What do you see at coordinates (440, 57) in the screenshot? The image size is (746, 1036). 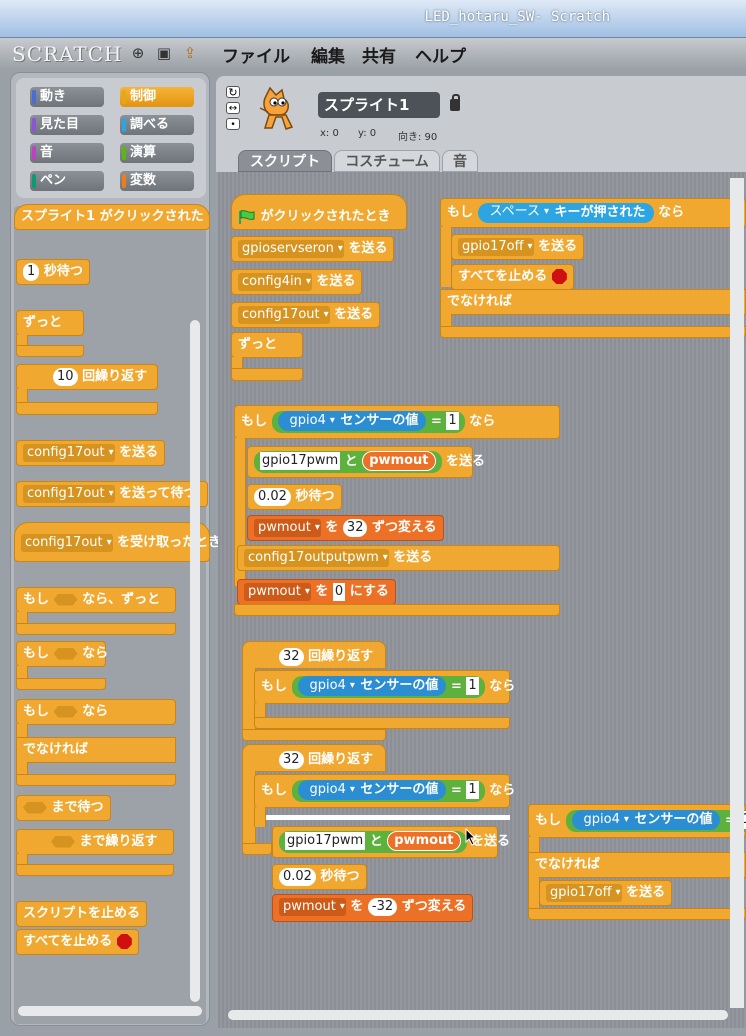 I see `menu-help: ヘルプ` at bounding box center [440, 57].